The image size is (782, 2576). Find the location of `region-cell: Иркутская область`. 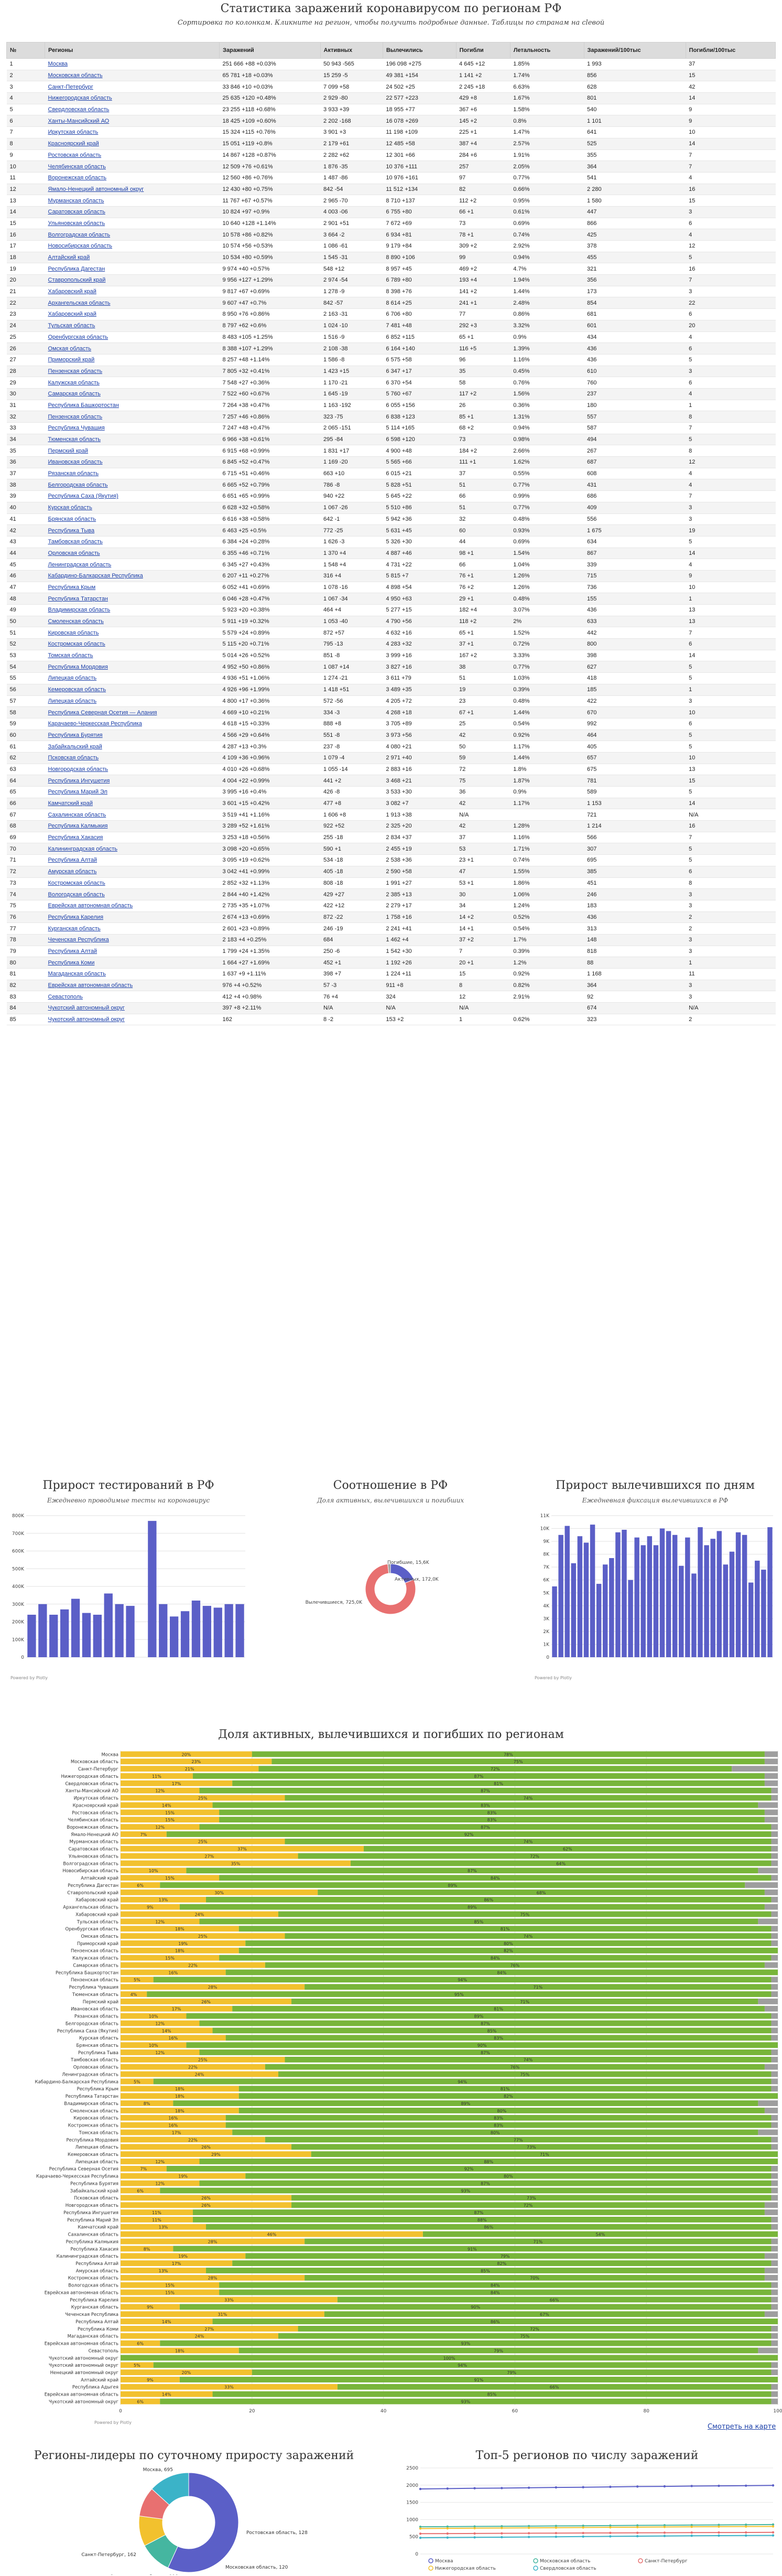

region-cell: Иркутская область is located at coordinates (132, 132).